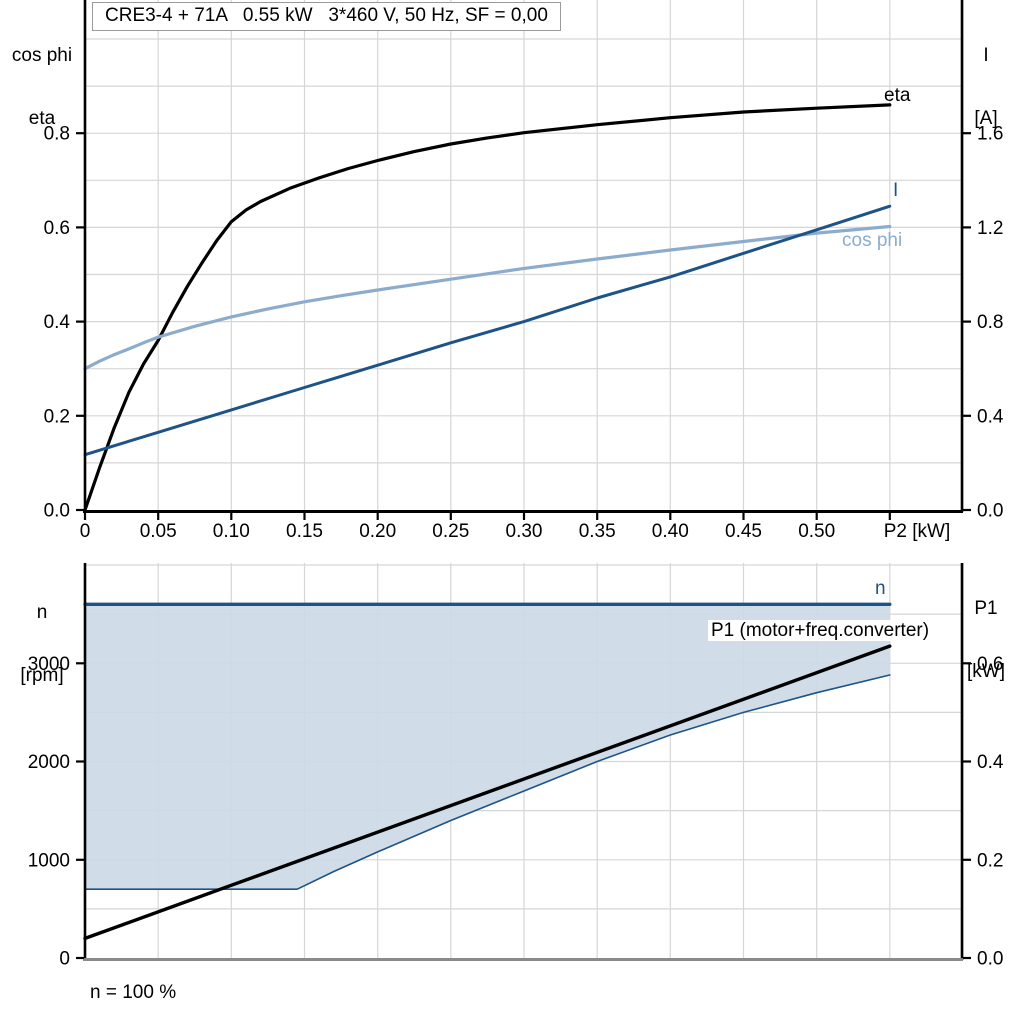 This screenshot has height=1024, width=1024. Describe the element at coordinates (872, 240) in the screenshot. I see `cos-phi-curve-label: cos phi` at that location.